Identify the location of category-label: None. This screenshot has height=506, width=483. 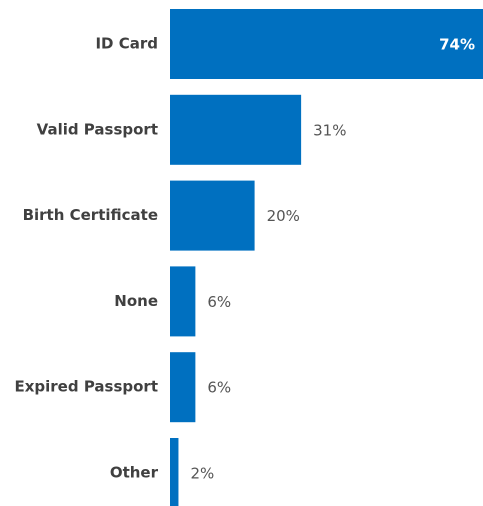
(136, 301).